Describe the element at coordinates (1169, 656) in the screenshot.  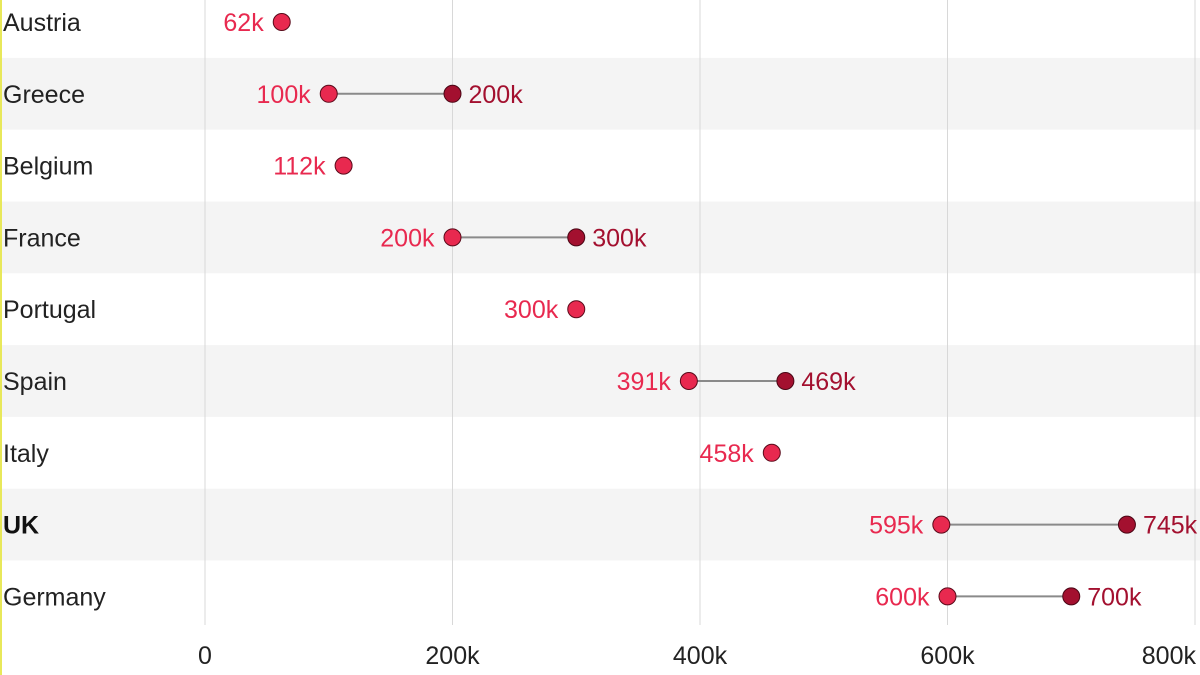
I see `x-tick-label: 800k` at that location.